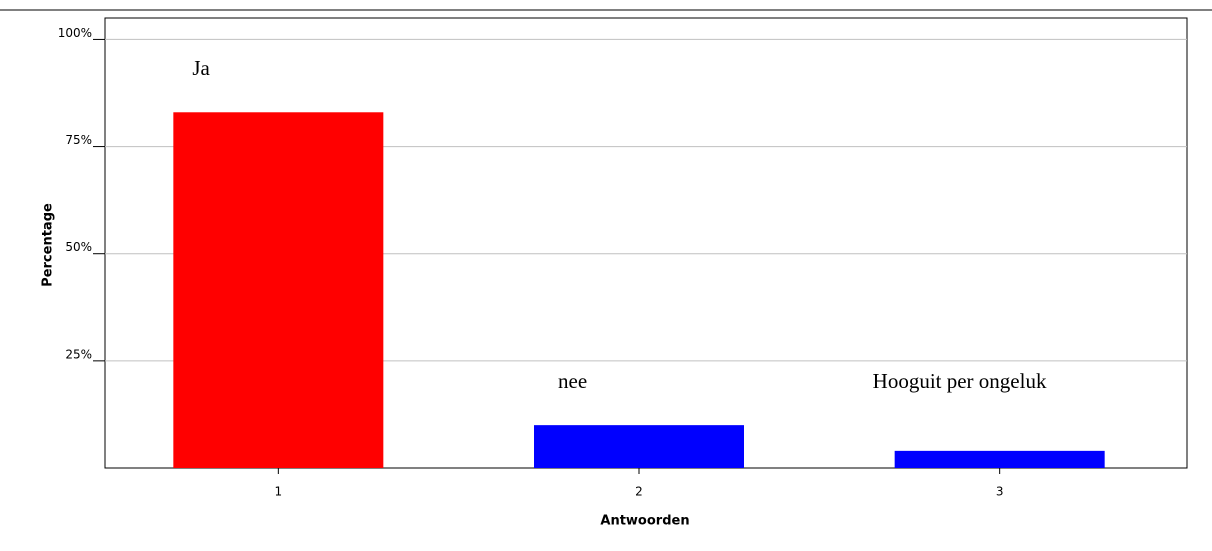  I want to click on x-tick-label: 3, so click(1000, 492).